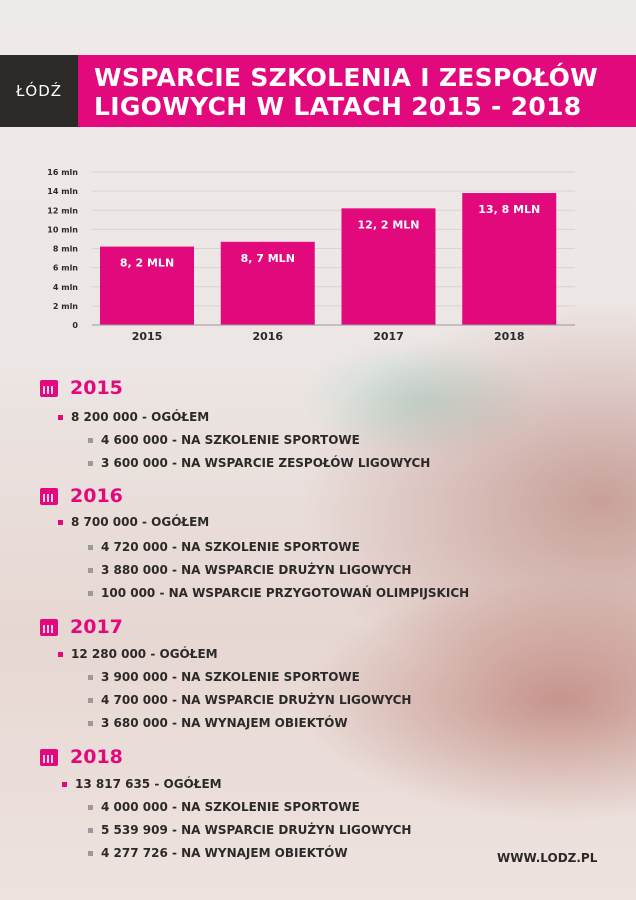 The height and width of the screenshot is (900, 636). Describe the element at coordinates (388, 266) in the screenshot. I see `bar-2017` at that location.